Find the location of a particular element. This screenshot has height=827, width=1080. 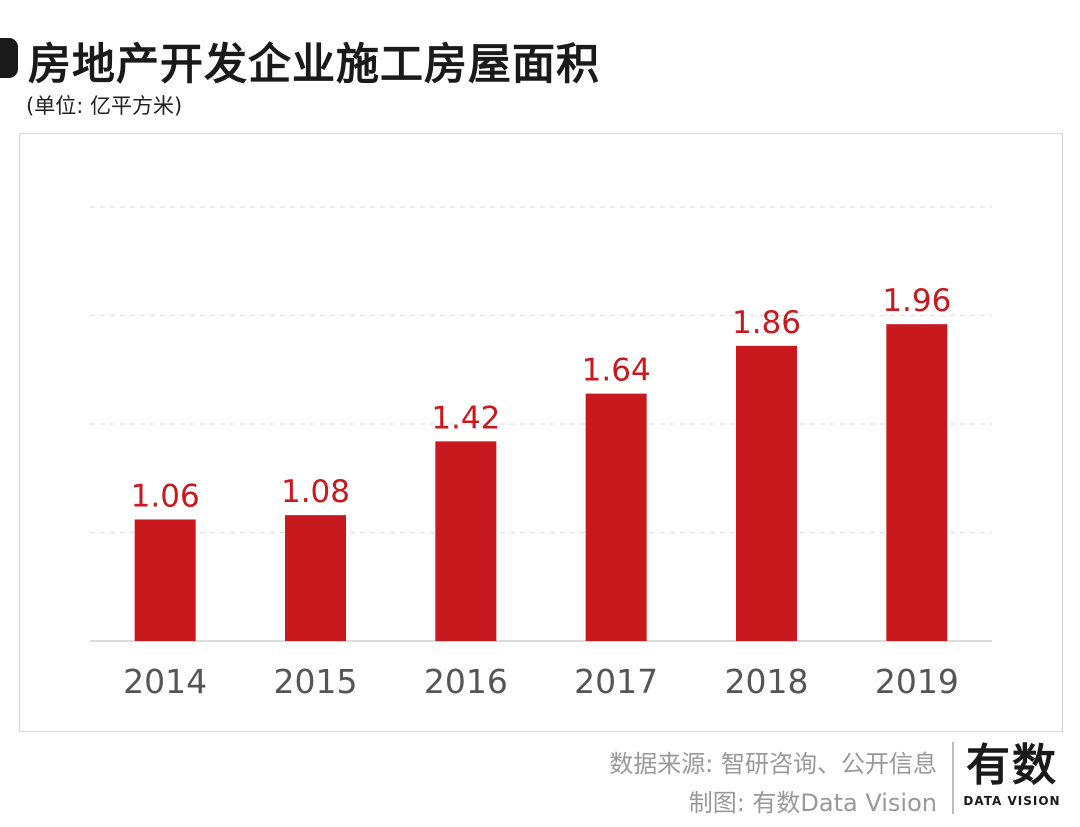

value-label-2019: 1.96 is located at coordinates (916, 301).